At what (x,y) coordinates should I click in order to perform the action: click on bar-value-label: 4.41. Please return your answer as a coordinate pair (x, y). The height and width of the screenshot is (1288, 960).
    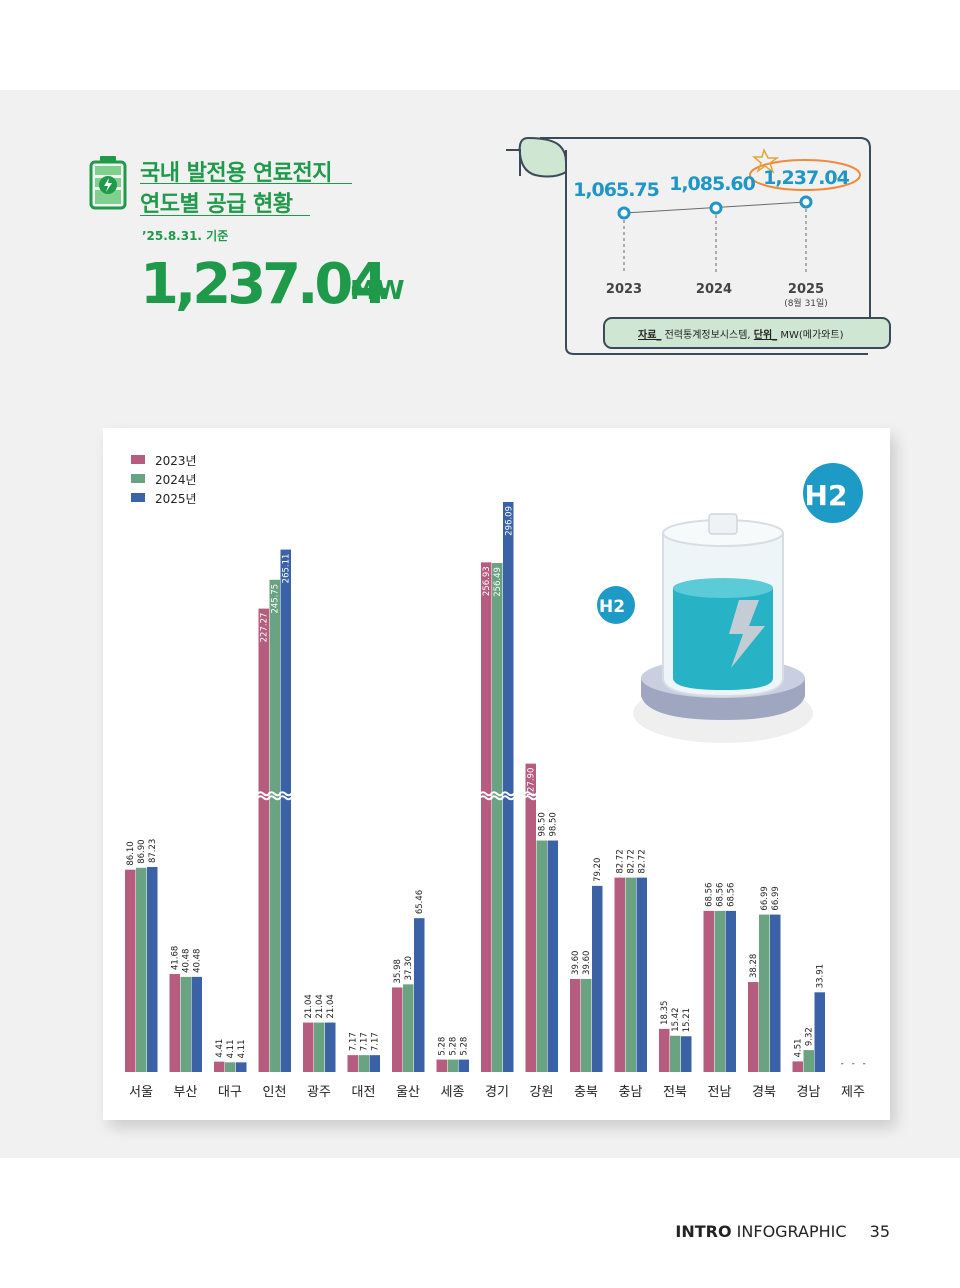
    Looking at the image, I should click on (220, 1048).